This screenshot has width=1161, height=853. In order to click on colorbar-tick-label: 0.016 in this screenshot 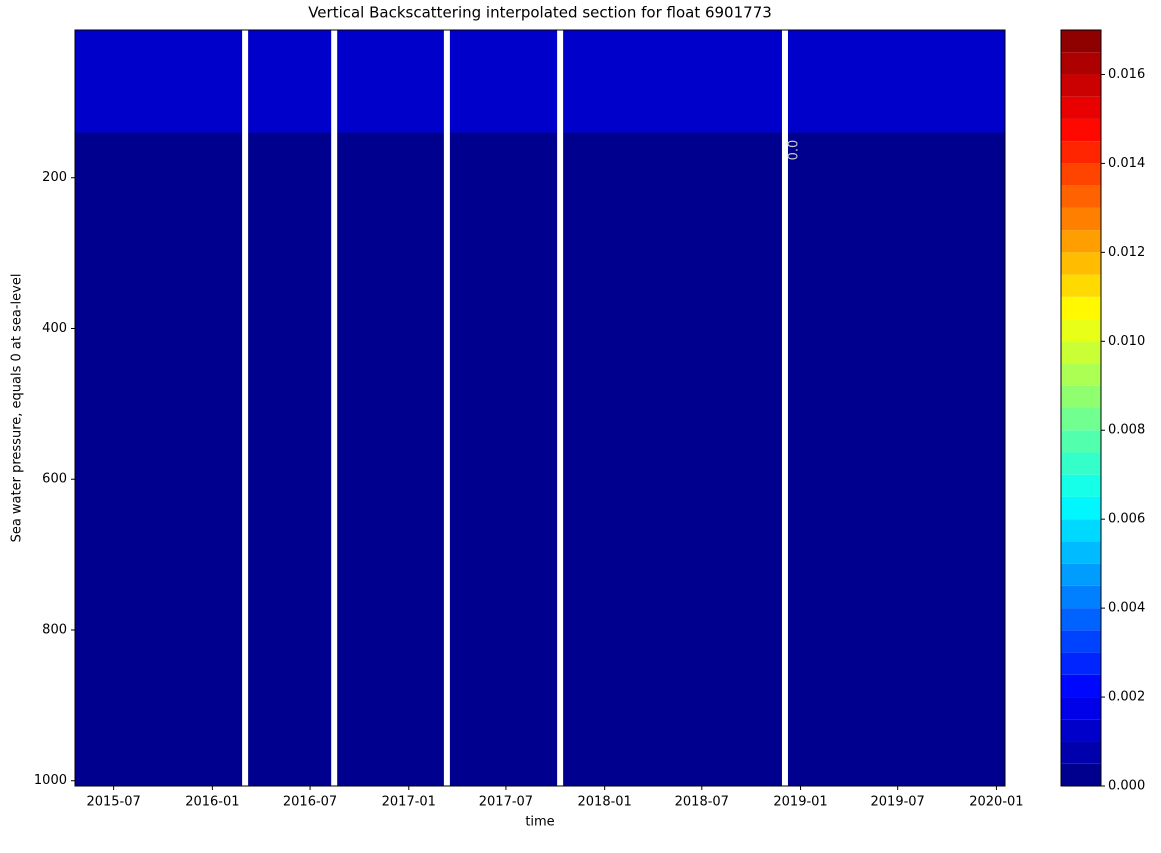, I will do `click(1126, 74)`.